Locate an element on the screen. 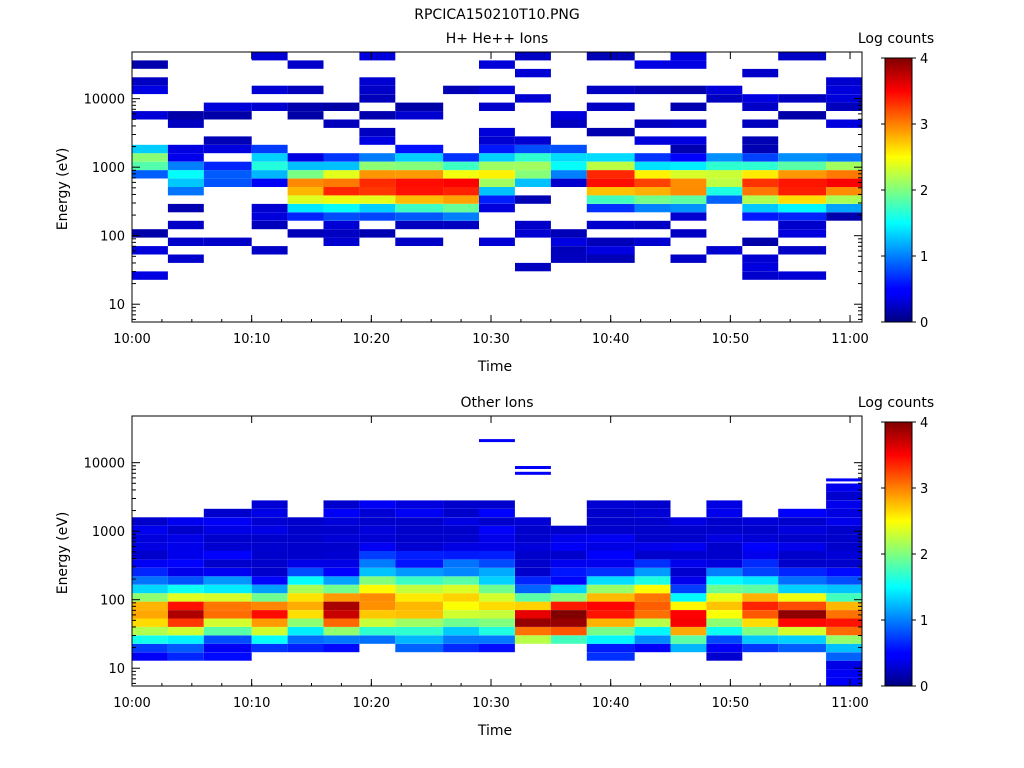  figure-title: RPCICA150210T10.PNG is located at coordinates (496, 15).